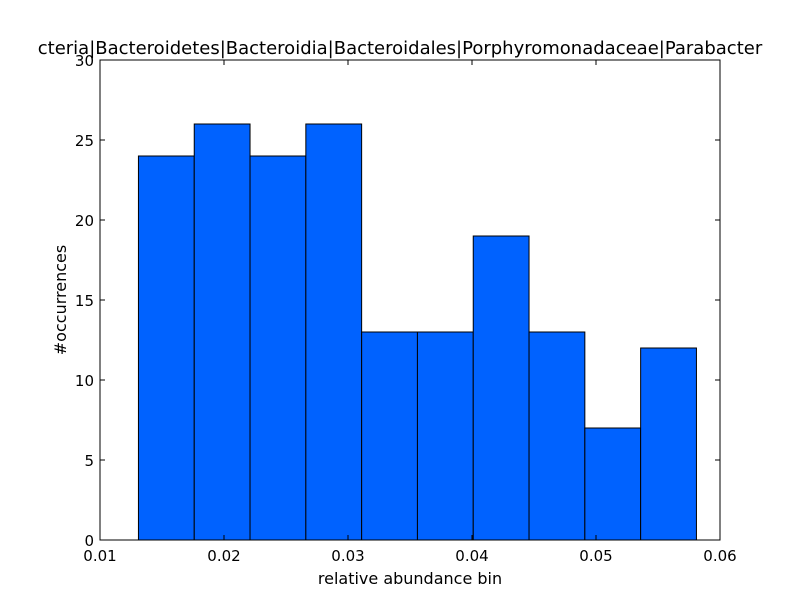 The image size is (800, 605). Describe the element at coordinates (719, 556) in the screenshot. I see `x-tick-label: 0.06` at that location.